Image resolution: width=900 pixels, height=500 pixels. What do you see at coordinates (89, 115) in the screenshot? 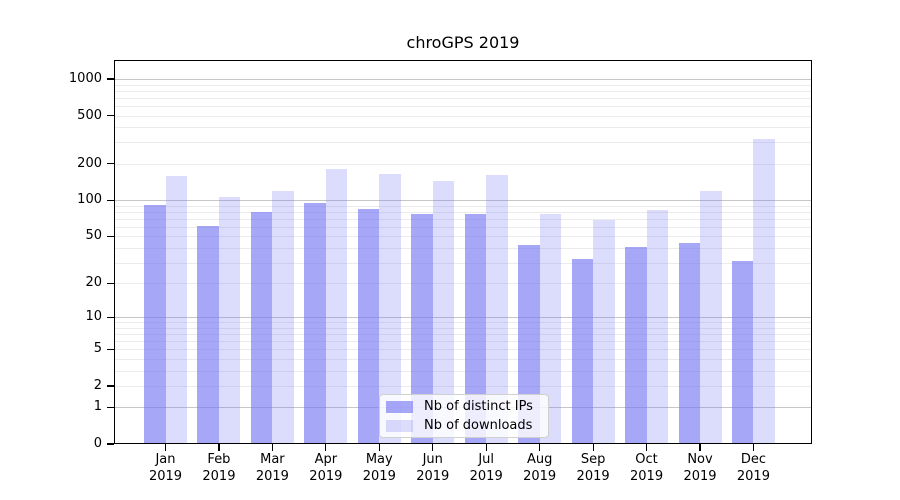
I see `y-axis-label: 500` at bounding box center [89, 115].